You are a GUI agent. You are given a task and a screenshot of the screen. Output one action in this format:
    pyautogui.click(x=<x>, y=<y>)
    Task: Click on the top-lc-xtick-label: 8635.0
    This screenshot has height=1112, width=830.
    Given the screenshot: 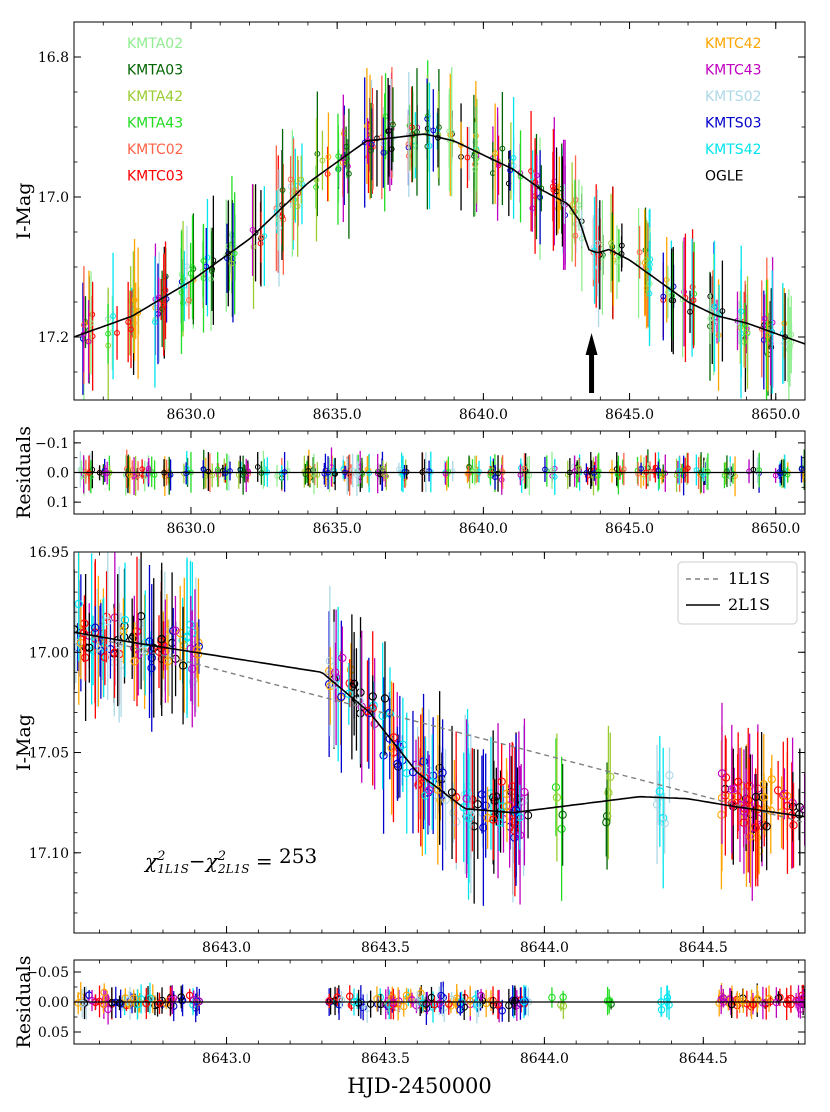 What is the action you would take?
    pyautogui.click(x=337, y=415)
    